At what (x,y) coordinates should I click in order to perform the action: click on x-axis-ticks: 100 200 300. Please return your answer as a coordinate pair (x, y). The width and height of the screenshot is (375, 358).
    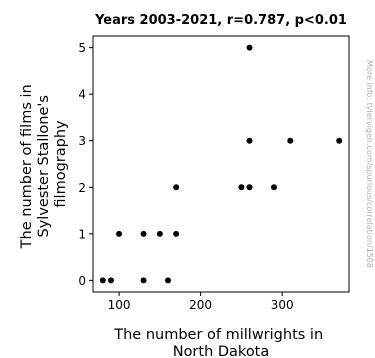
    Looking at the image, I should click on (201, 302).